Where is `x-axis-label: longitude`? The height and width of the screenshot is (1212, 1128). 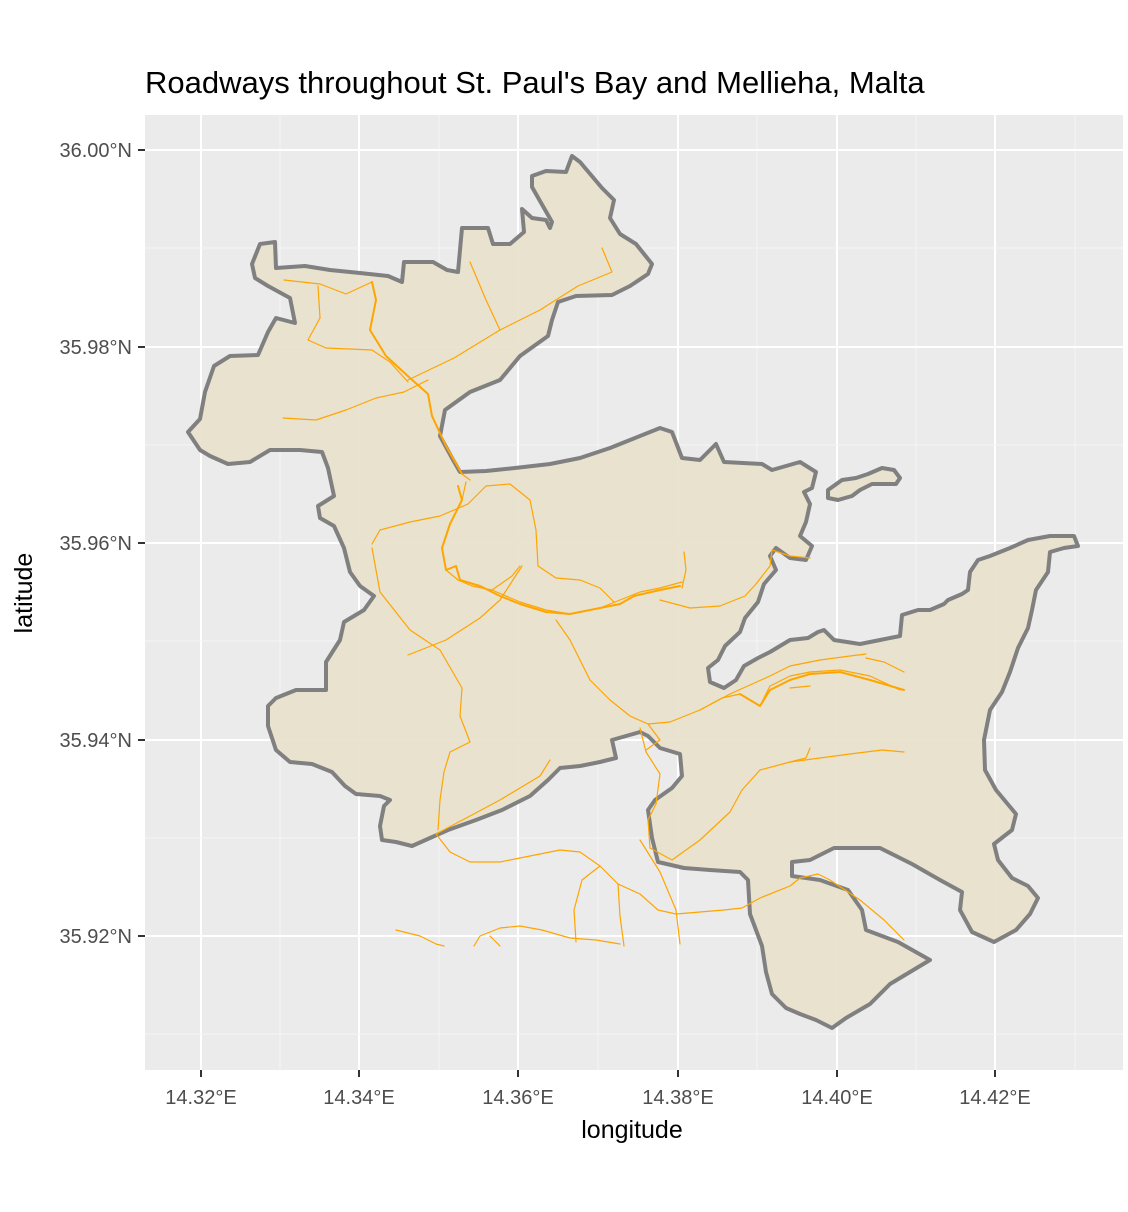
x-axis-label: longitude is located at coordinates (631, 1130).